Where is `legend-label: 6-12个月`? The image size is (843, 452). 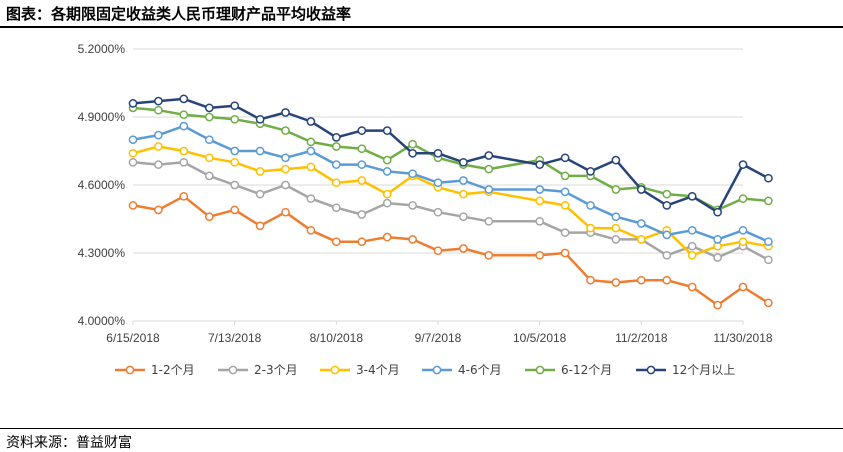 legend-label: 6-12个月 is located at coordinates (586, 370).